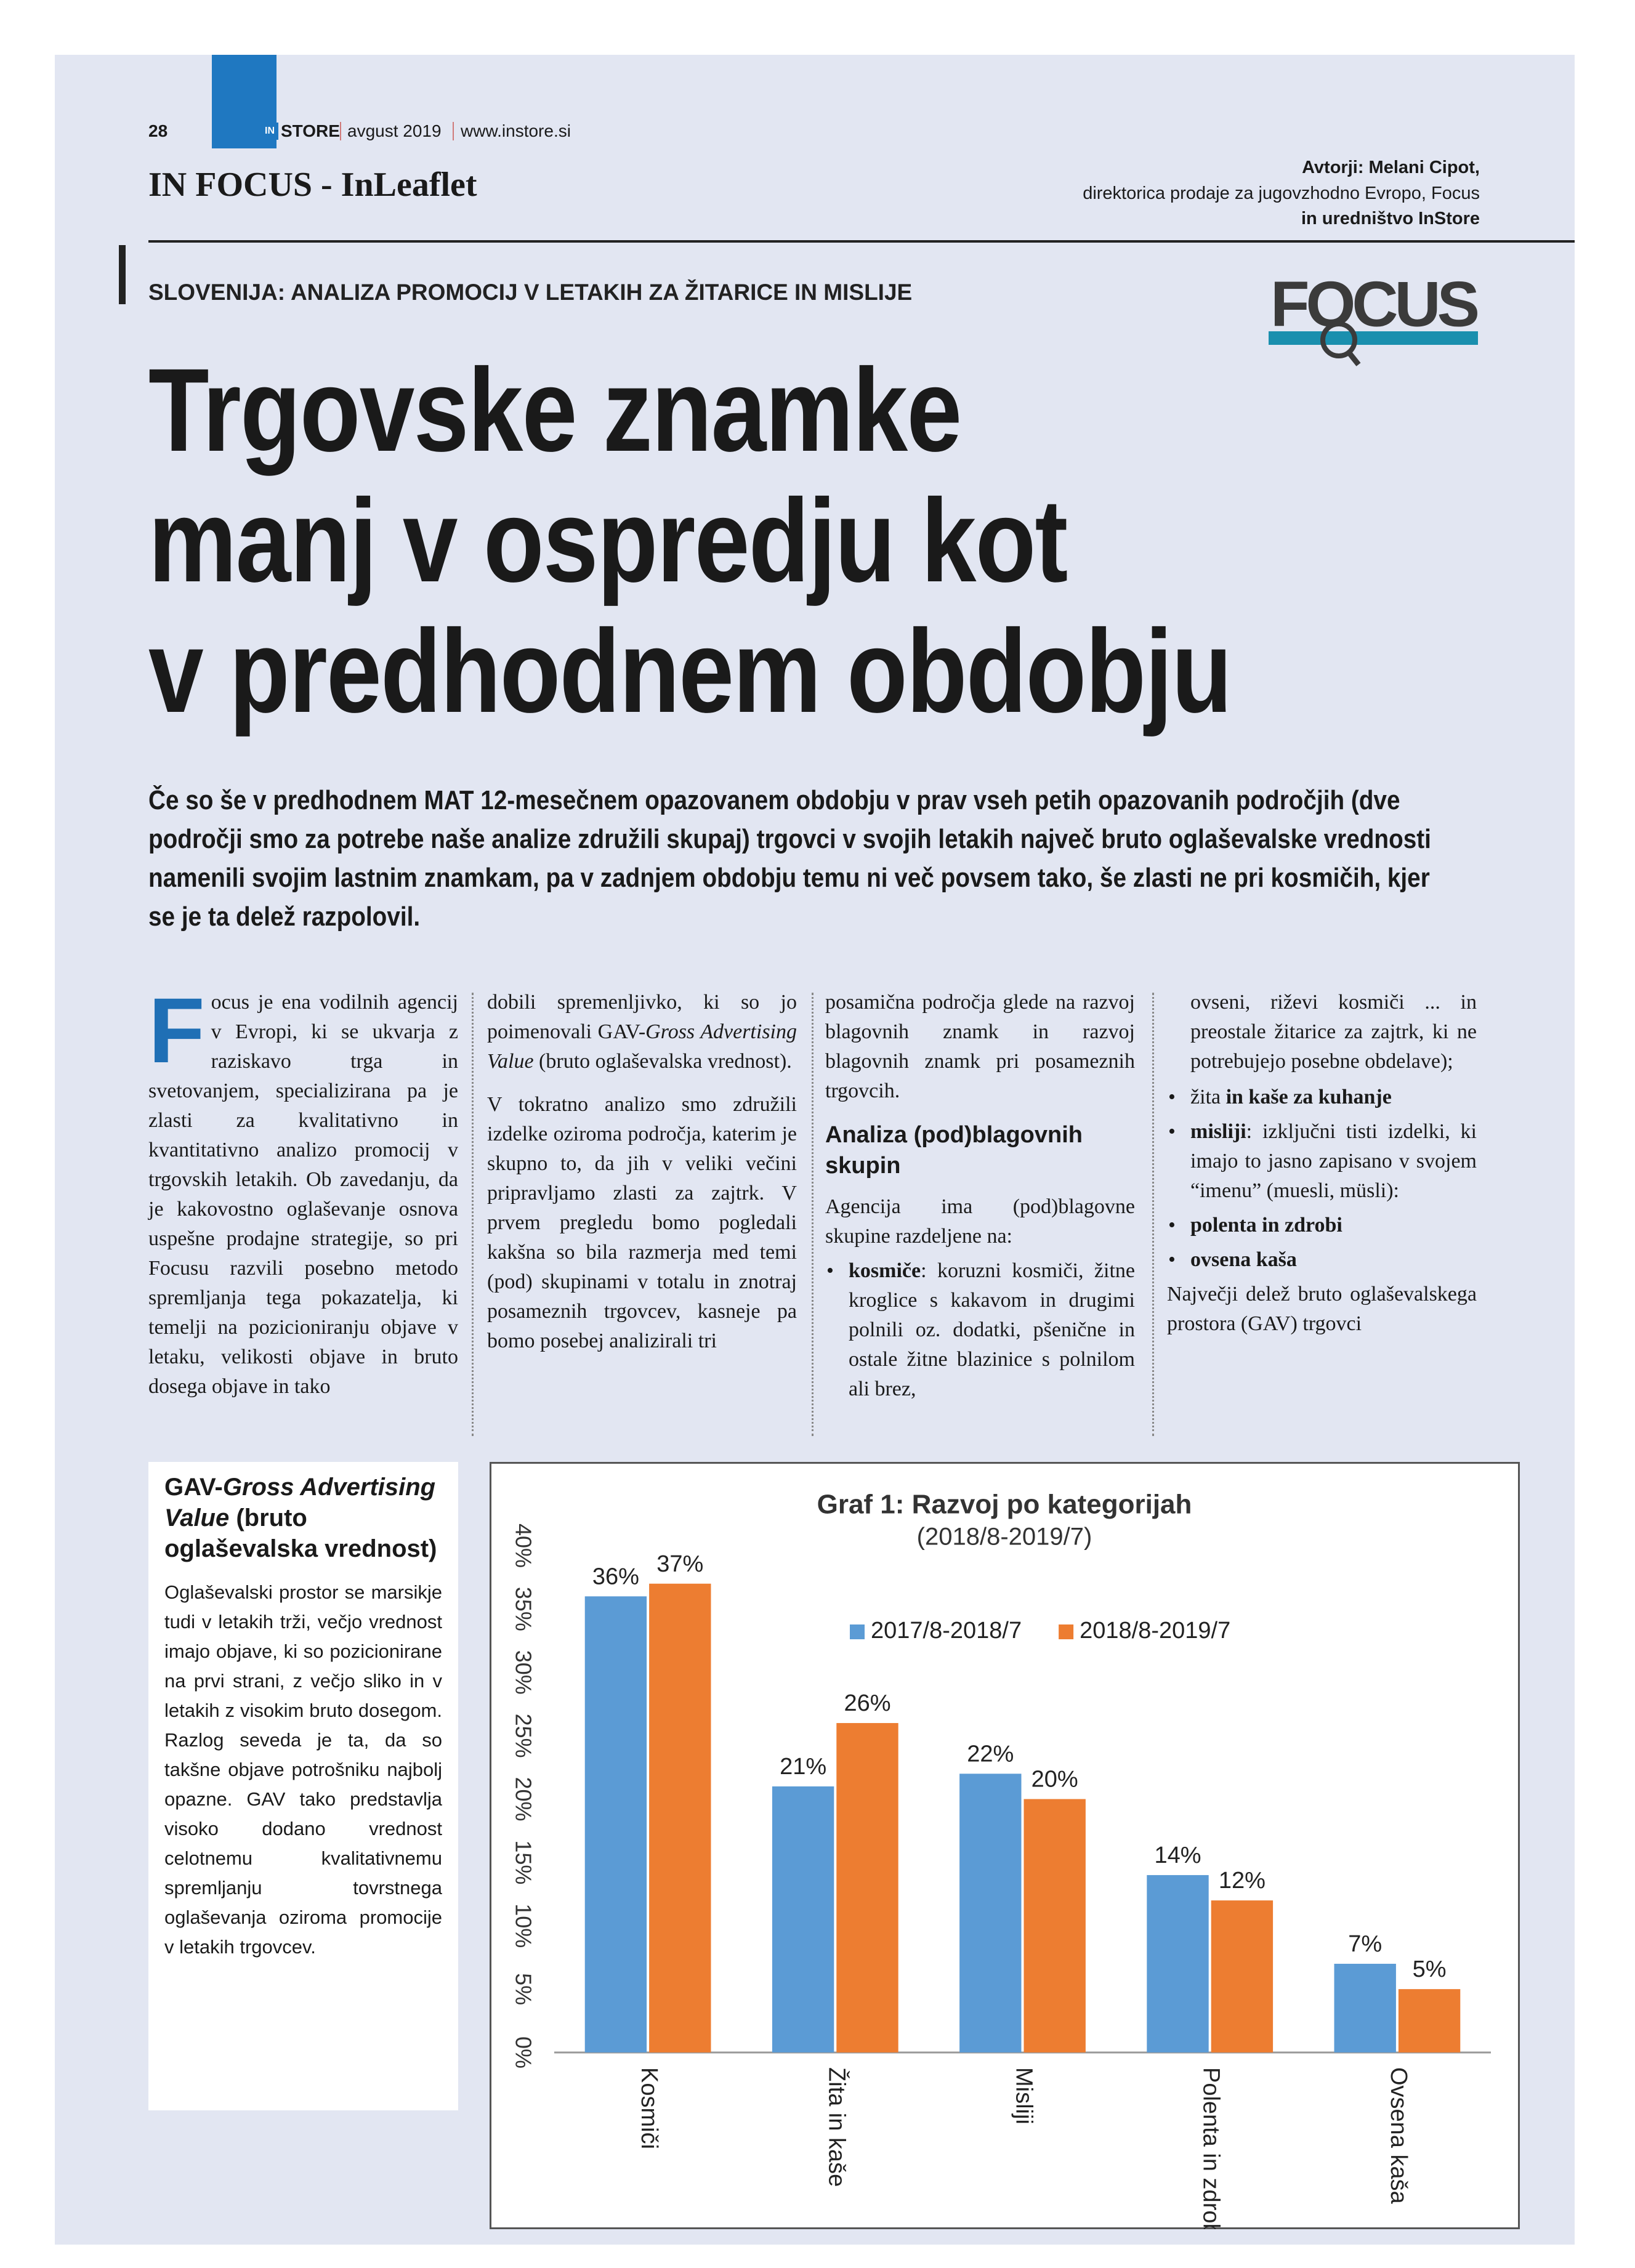 This screenshot has height=2268, width=1635. I want to click on value-label: 12%, so click(1242, 1881).